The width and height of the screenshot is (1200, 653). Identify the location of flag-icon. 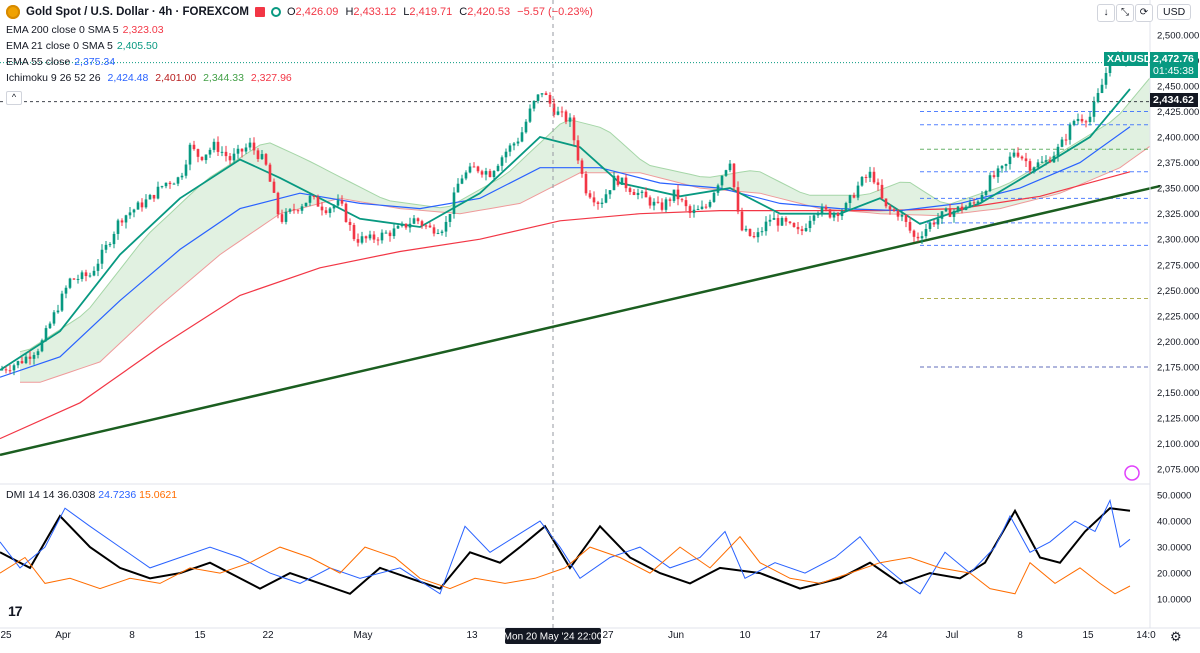
(259, 12).